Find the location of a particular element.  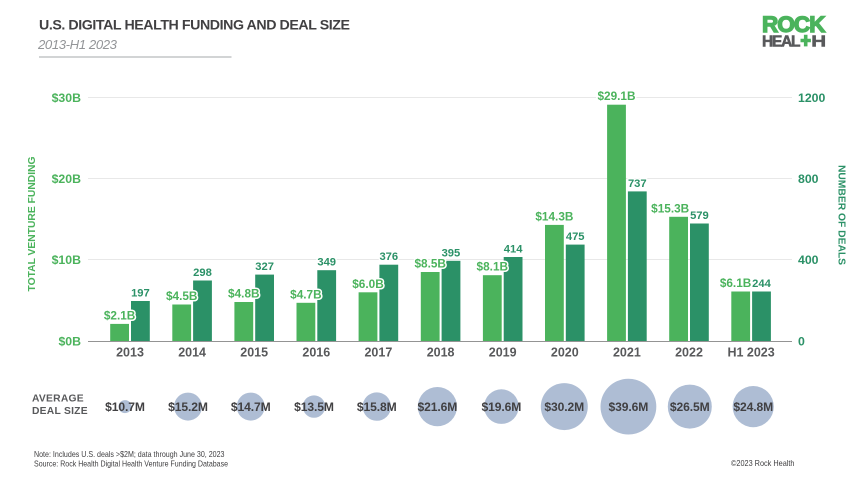

svg-text: 2015 is located at coordinates (254, 353).